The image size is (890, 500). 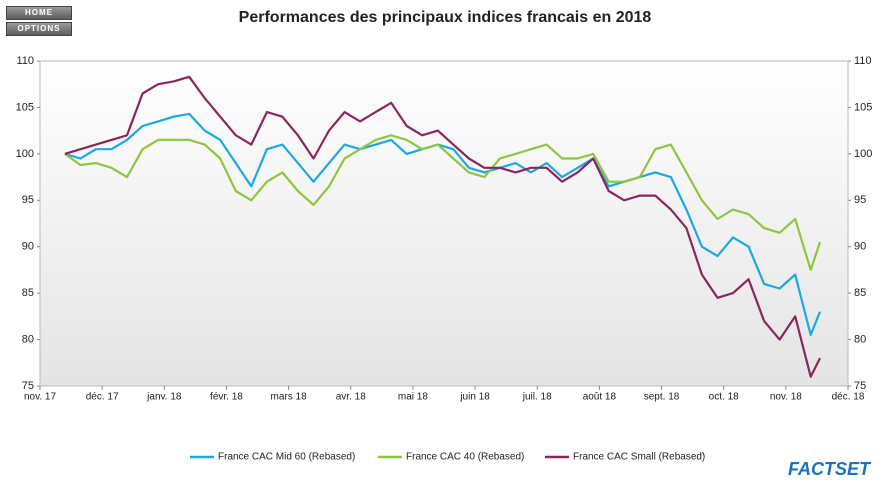 What do you see at coordinates (848, 397) in the screenshot?
I see `x-tick-label: déc. 18` at bounding box center [848, 397].